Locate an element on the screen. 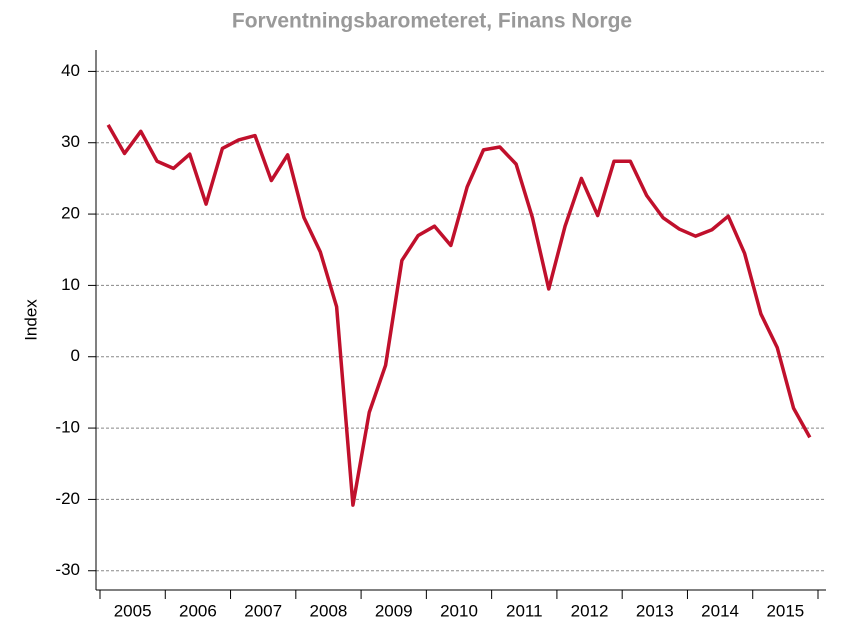 This screenshot has height=625, width=860. x-tick-label: 2010 is located at coordinates (459, 610).